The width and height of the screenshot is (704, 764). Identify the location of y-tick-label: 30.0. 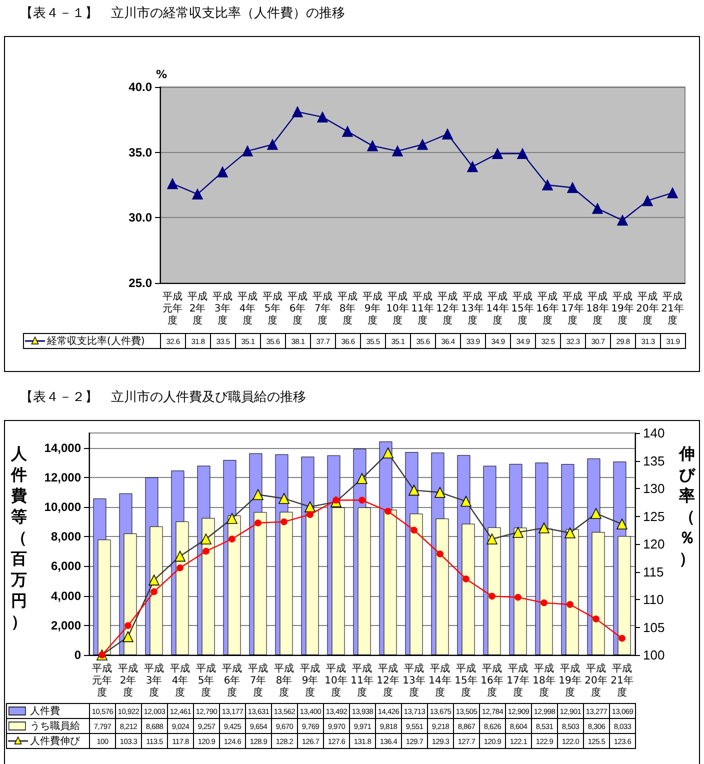
(140, 217).